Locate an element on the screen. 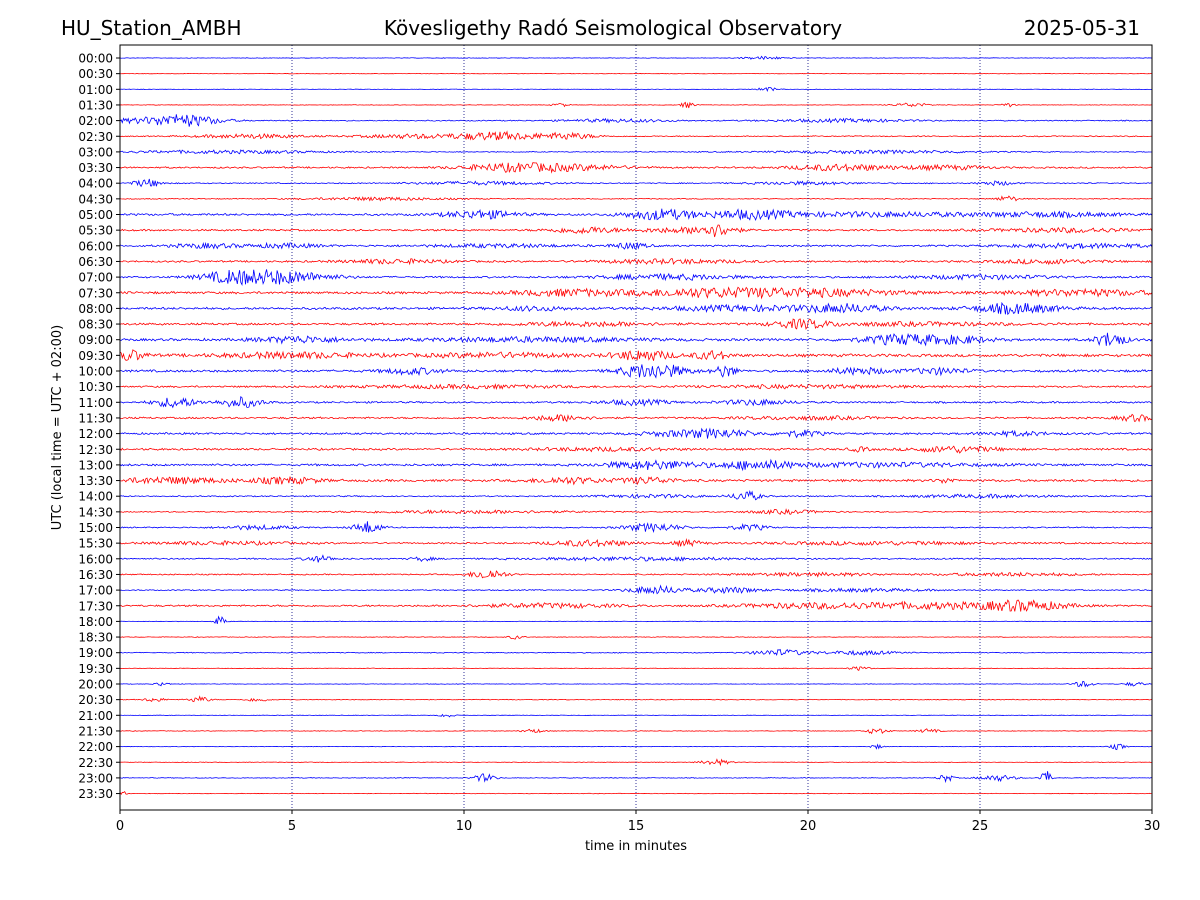 The width and height of the screenshot is (1200, 900). y-tick-label: 15:00 is located at coordinates (95, 528).